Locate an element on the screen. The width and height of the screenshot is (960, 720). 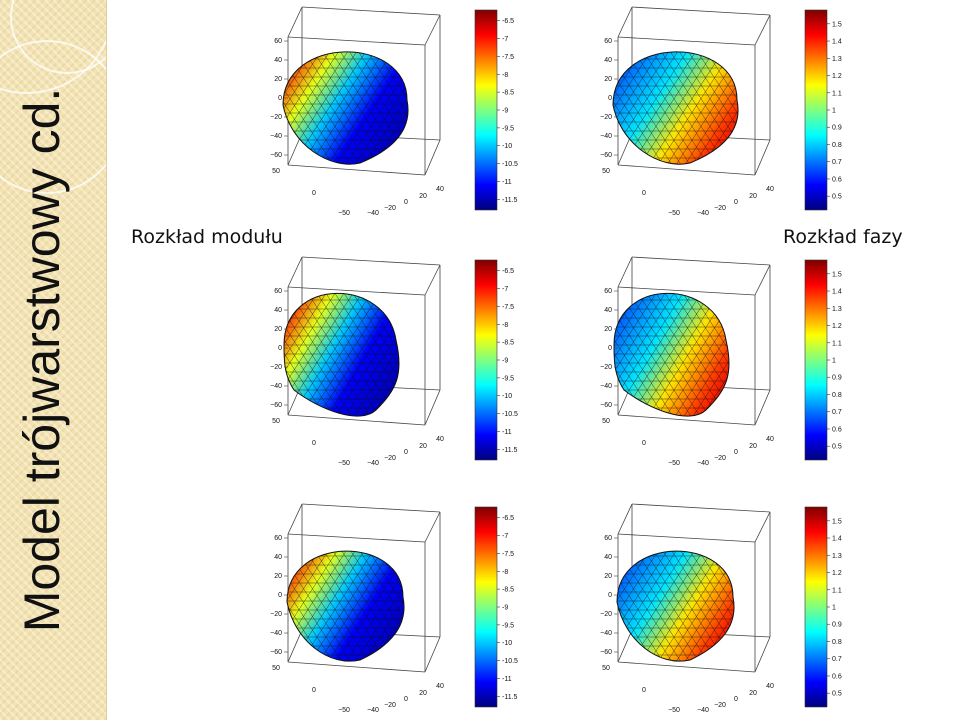
x-tick-label: −20 is located at coordinates (720, 458).